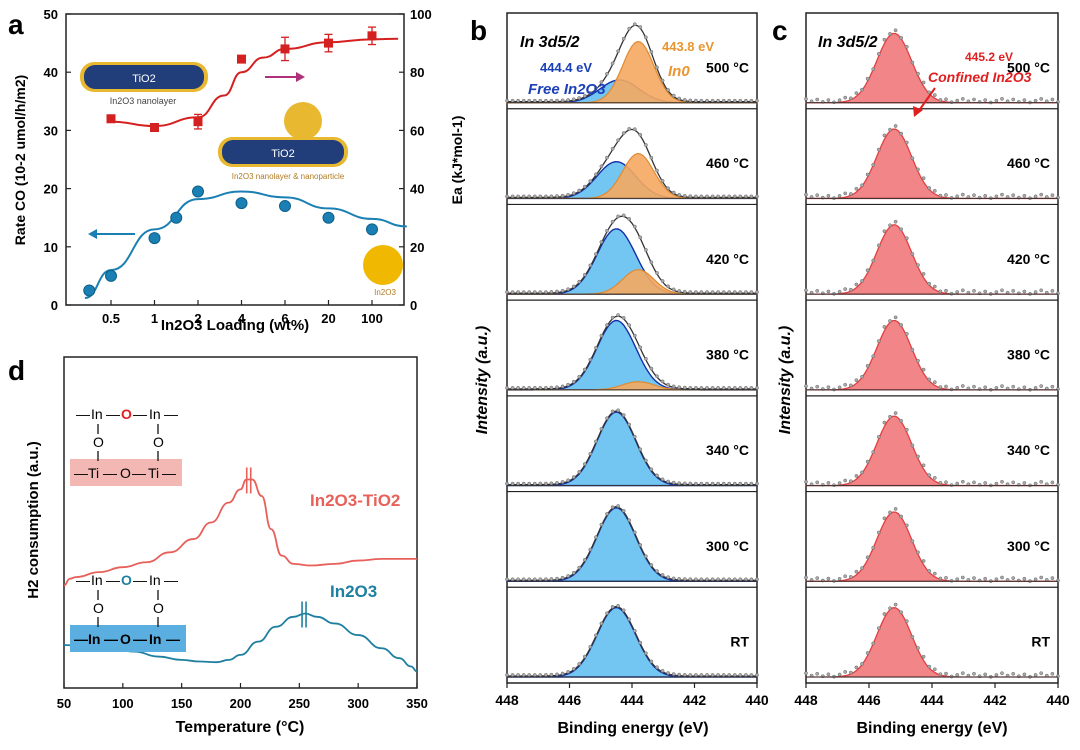 Image resolution: width=1080 pixels, height=750 pixels. What do you see at coordinates (54, 305) in the screenshot?
I see `a-left-tick-label: 0` at bounding box center [54, 305].